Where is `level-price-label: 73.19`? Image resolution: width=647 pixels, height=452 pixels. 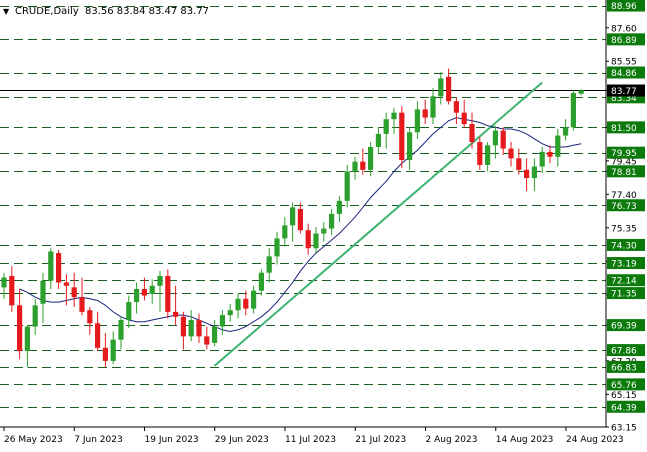
level-price-label: 73.19 is located at coordinates (624, 265).